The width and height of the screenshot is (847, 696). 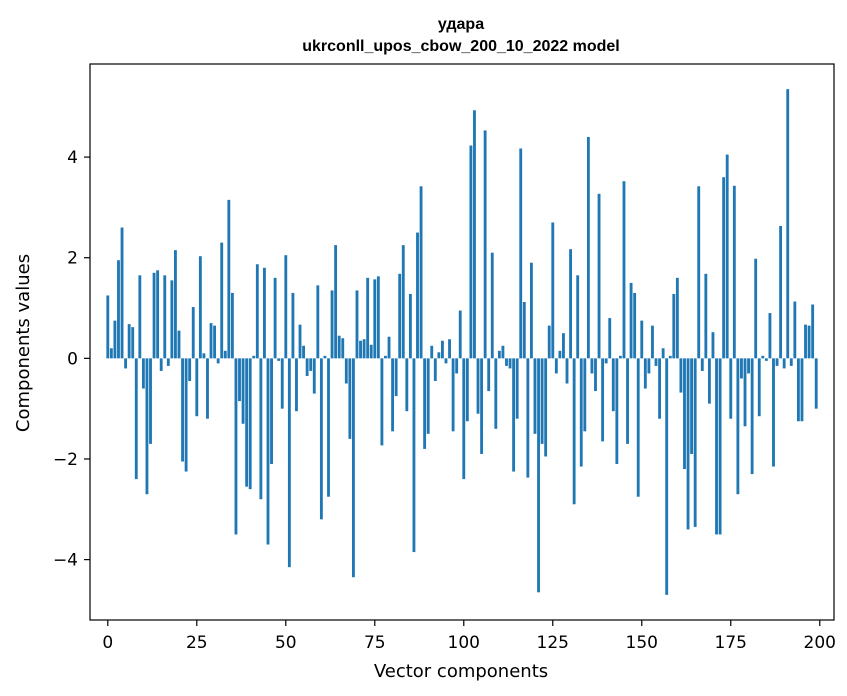 I want to click on x-tick-label: 200, so click(x=820, y=643).